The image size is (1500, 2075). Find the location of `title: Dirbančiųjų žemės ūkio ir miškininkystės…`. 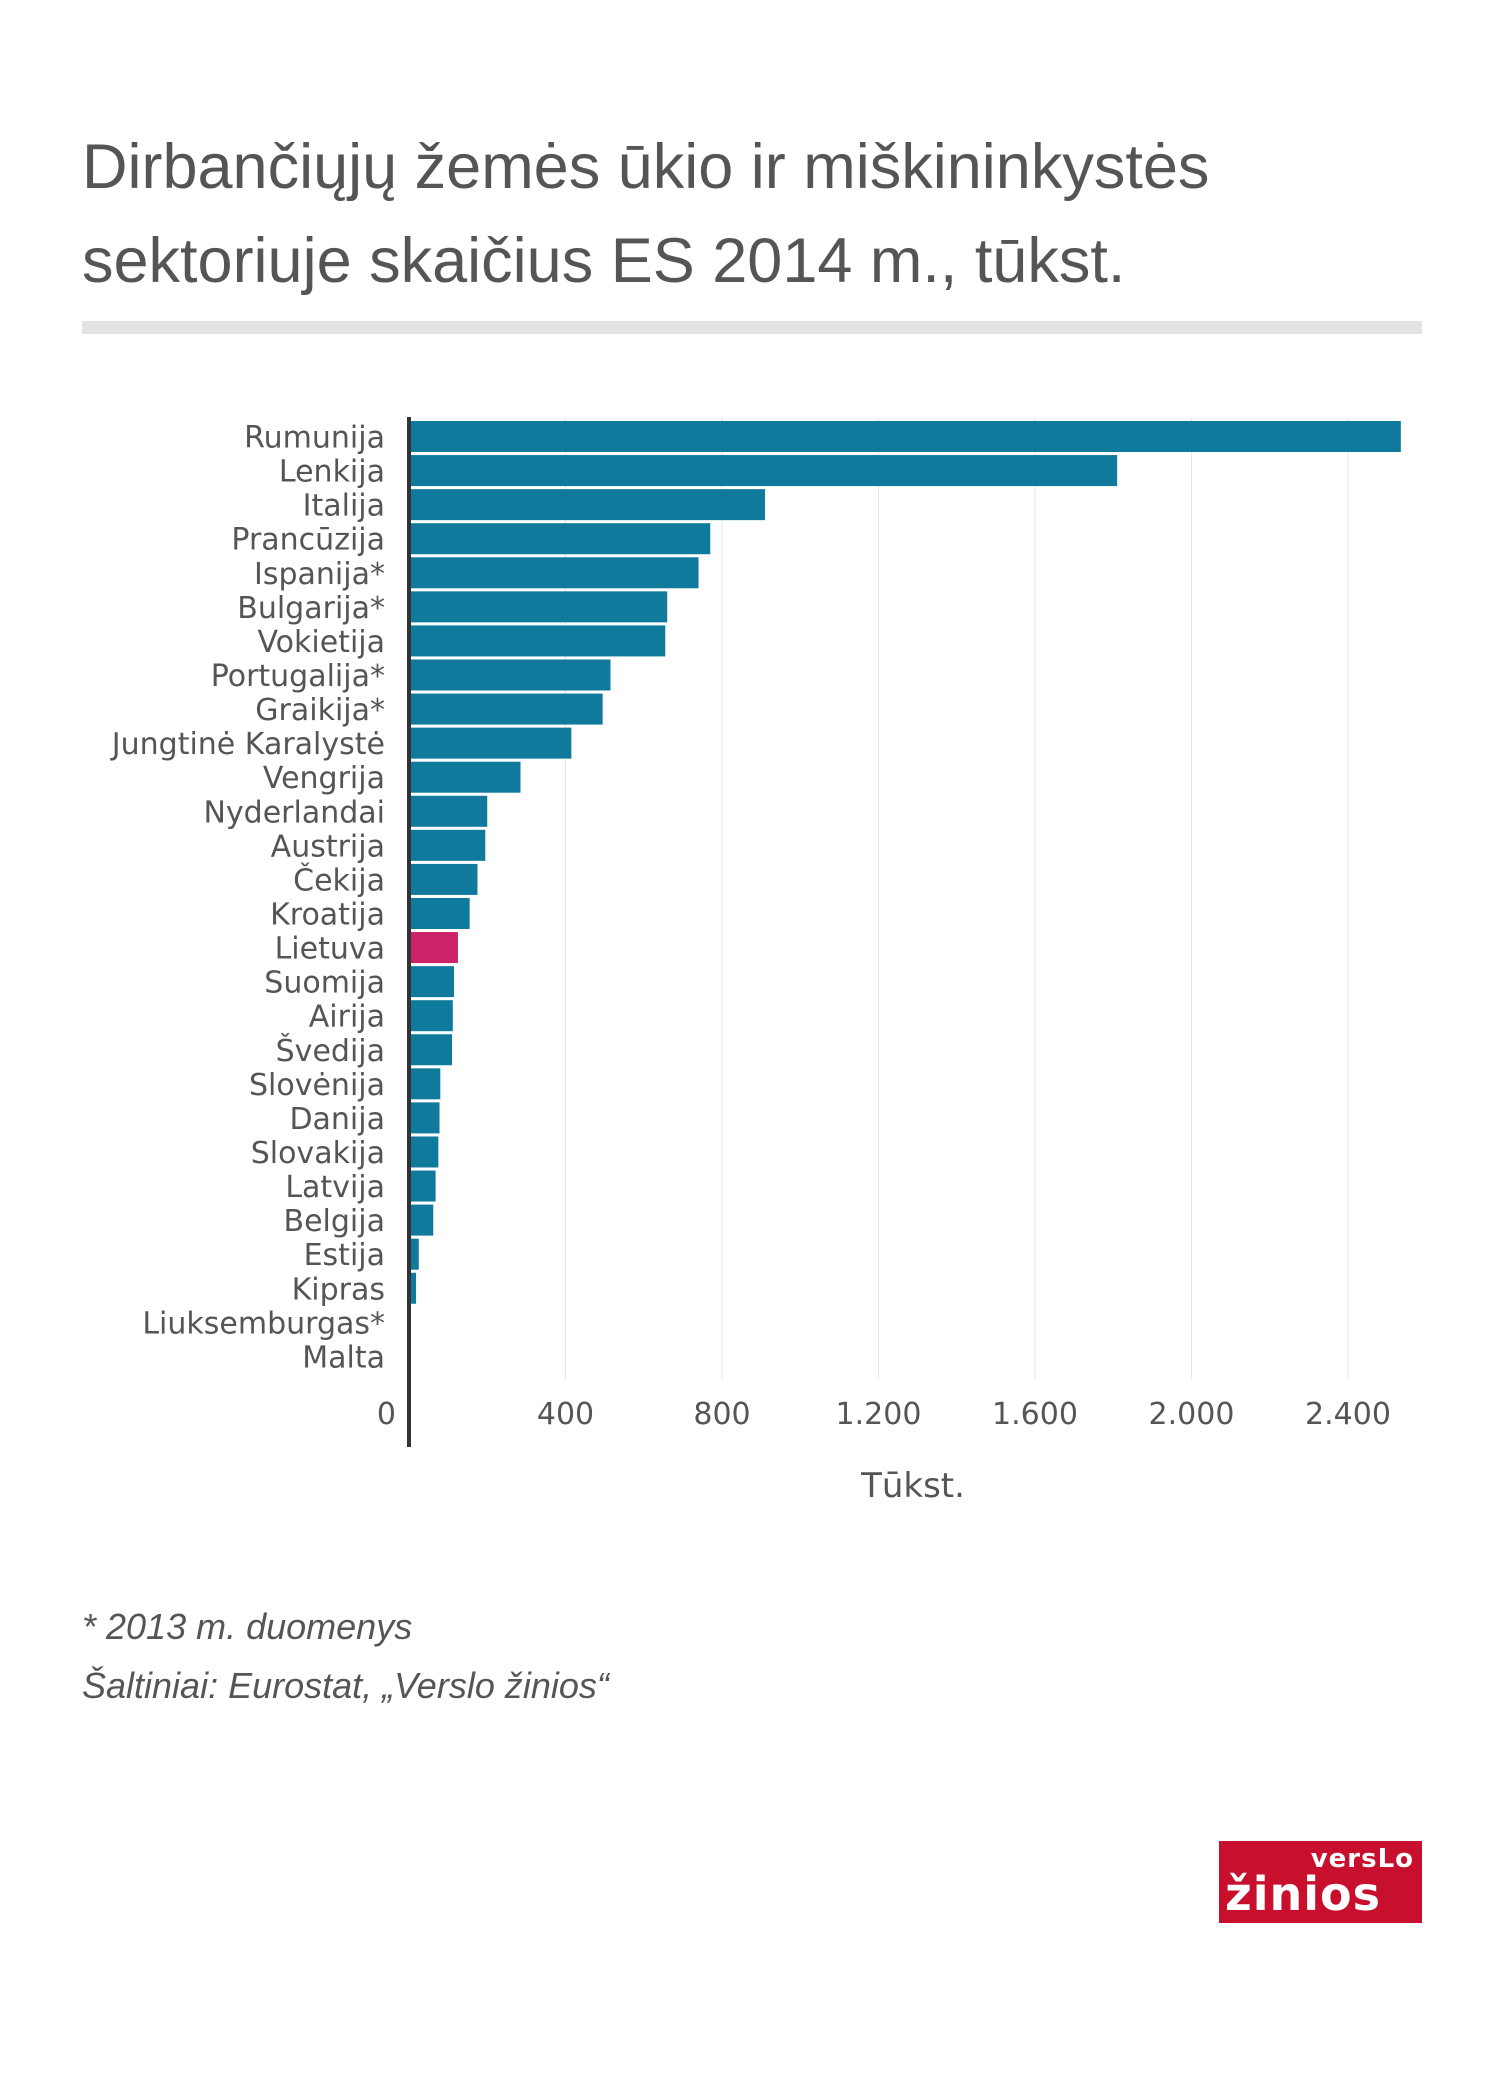

title: Dirbančiųjų žemės ūkio ir miškininkystės… is located at coordinates (752, 214).